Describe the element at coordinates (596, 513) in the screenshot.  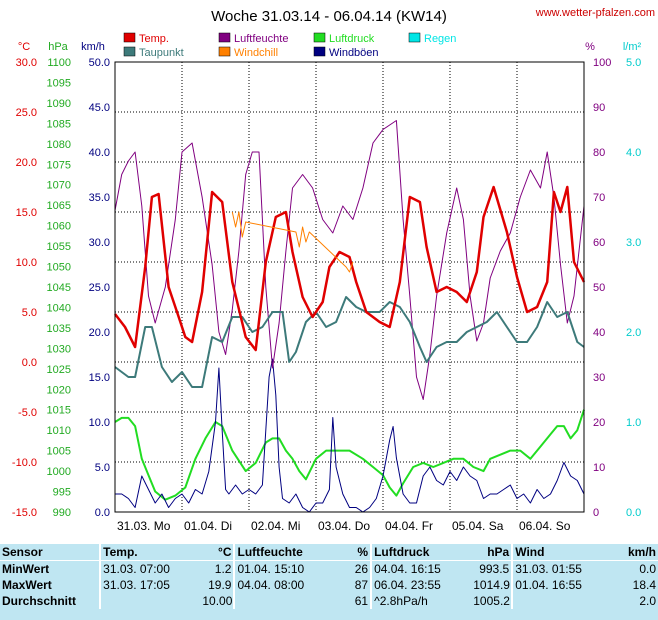
I see `y-tick-humidity: 0` at that location.